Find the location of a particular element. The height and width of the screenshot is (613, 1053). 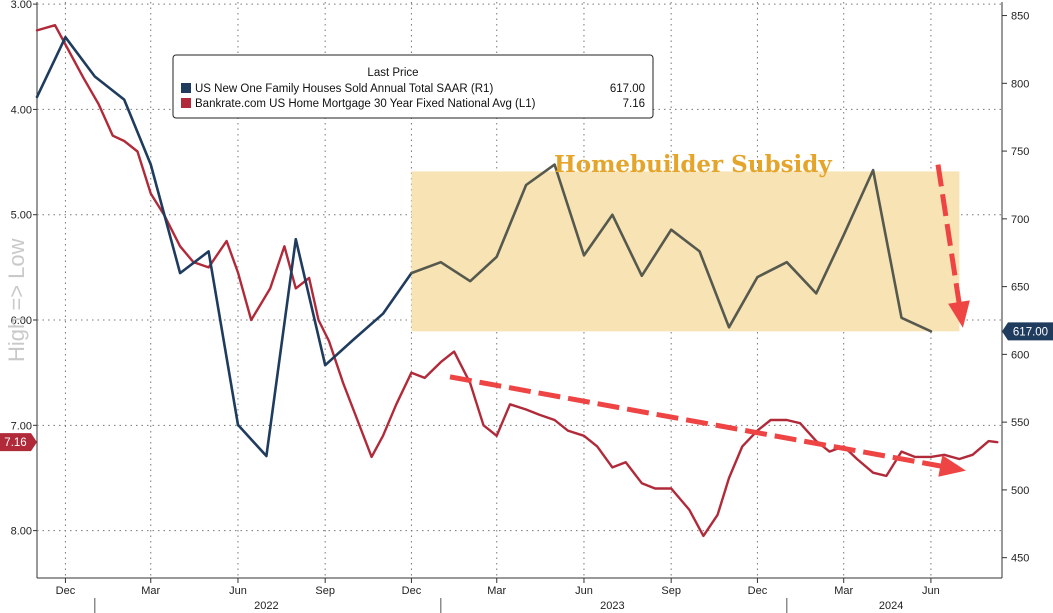

left-tick-label: 7.00 is located at coordinates (21, 426).